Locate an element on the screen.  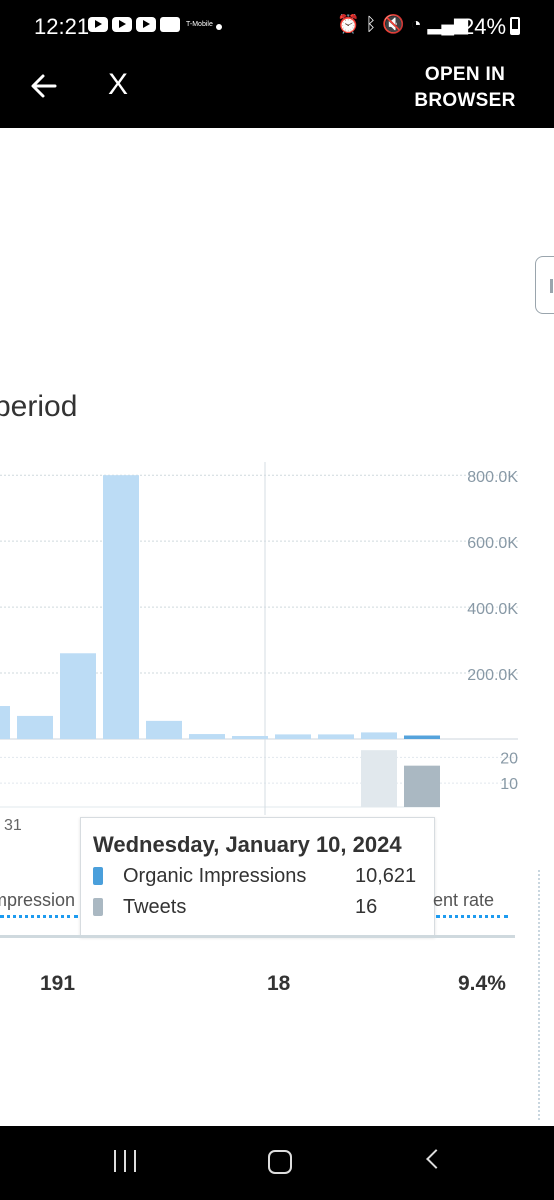
close-button: X is located at coordinates (118, 84).